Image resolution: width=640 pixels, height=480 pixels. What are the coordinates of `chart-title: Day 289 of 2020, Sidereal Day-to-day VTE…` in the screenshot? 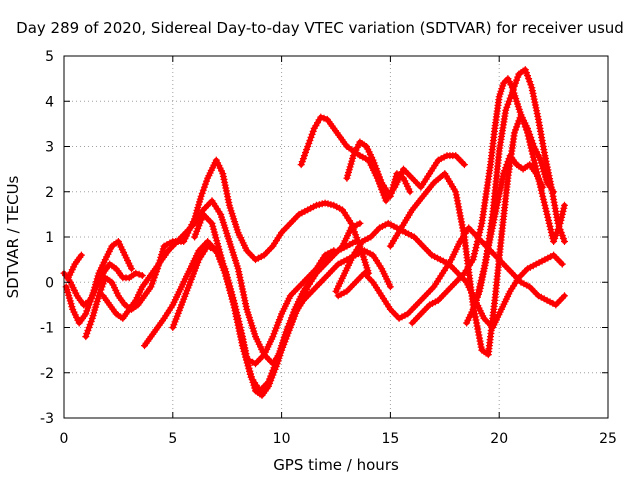 It's located at (320, 28).